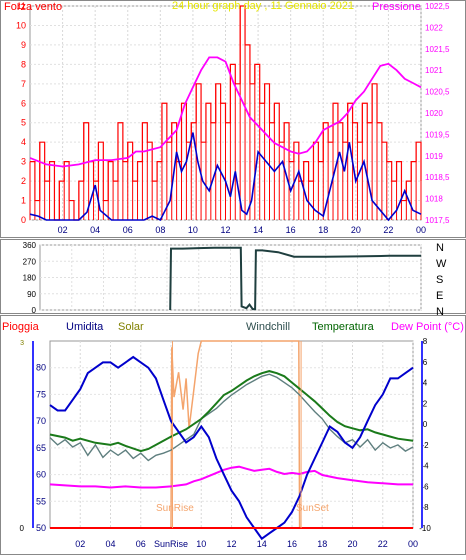  Describe the element at coordinates (41, 368) in the screenshot. I see `humidity-tick-label: 80` at that location.